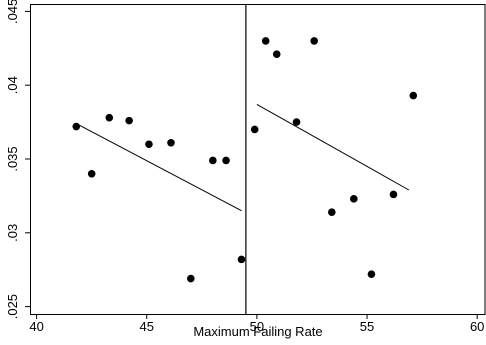 This screenshot has height=345, width=486. What do you see at coordinates (12, 85) in the screenshot?
I see `y-tick-label: .04` at bounding box center [12, 85].